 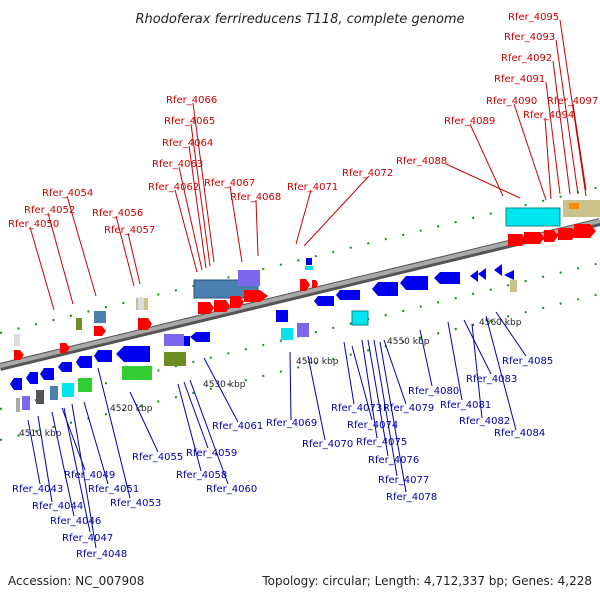 I want to click on gene-label: Rfer_4074, so click(x=372, y=425).